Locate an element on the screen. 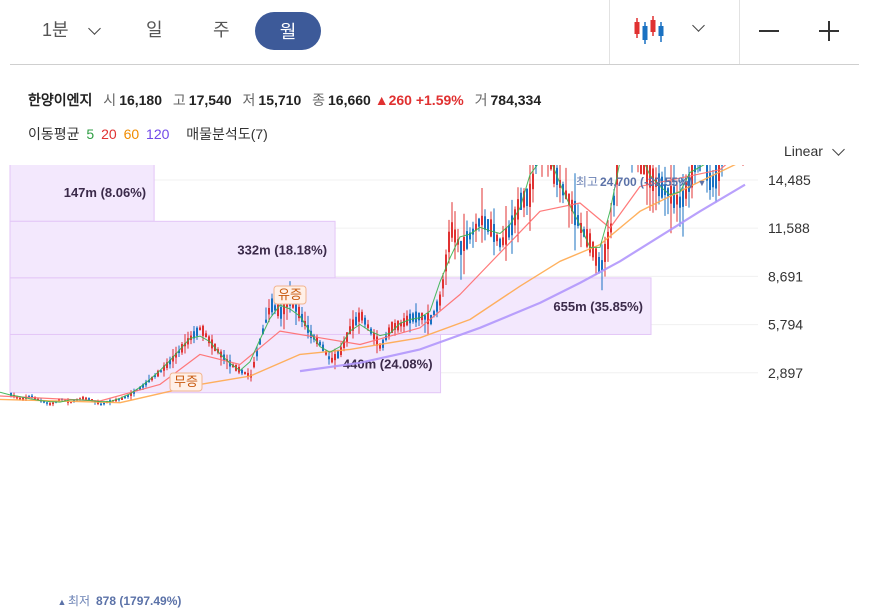 This screenshot has height=612, width=870. scale-chevron-down-icon is located at coordinates (838, 149).